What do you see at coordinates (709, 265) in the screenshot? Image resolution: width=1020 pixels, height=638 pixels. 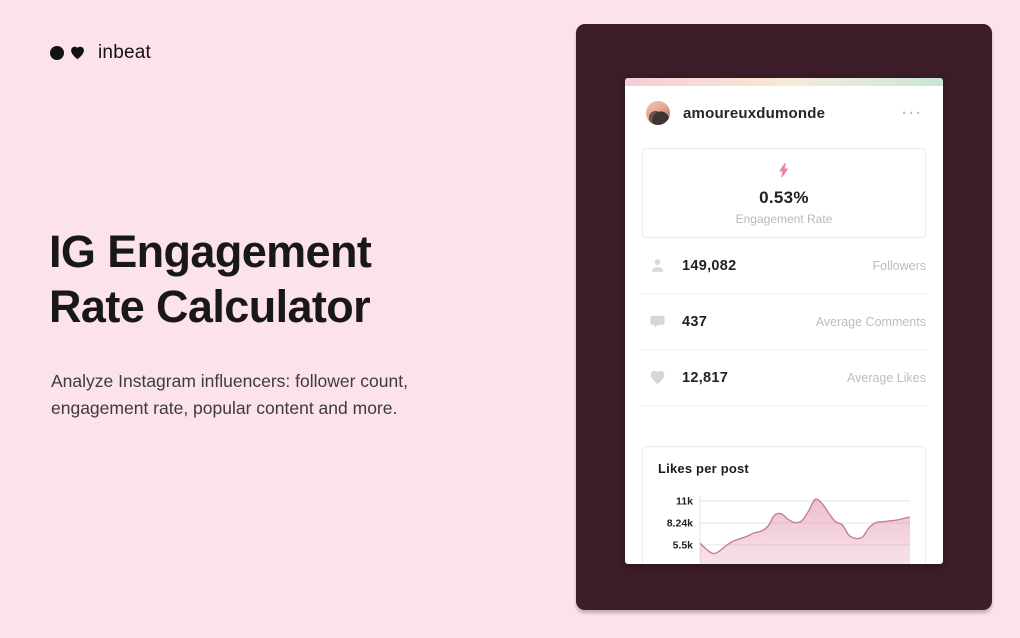 I see `stat-value: 149,082` at bounding box center [709, 265].